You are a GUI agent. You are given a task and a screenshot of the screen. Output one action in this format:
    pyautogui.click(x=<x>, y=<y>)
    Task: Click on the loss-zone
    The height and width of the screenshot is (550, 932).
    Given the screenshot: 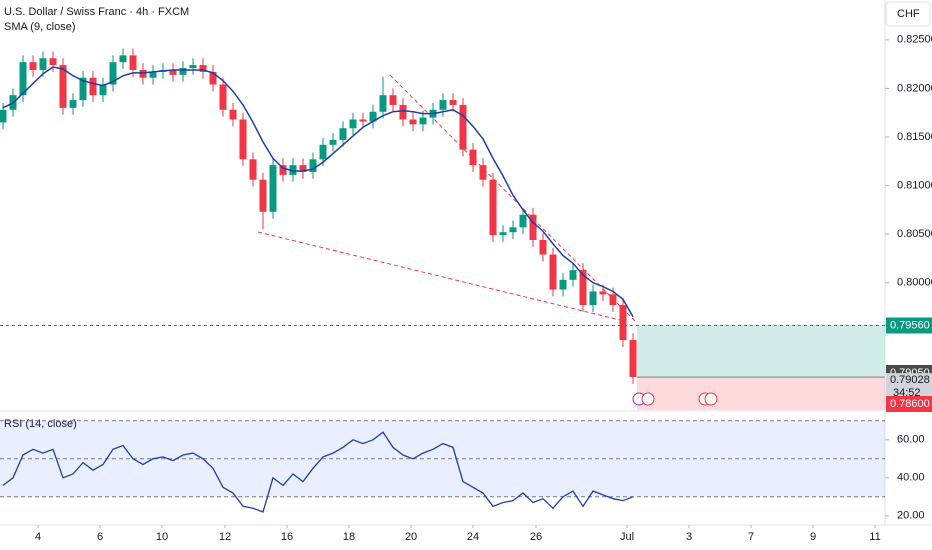 What is the action you would take?
    pyautogui.click(x=761, y=393)
    